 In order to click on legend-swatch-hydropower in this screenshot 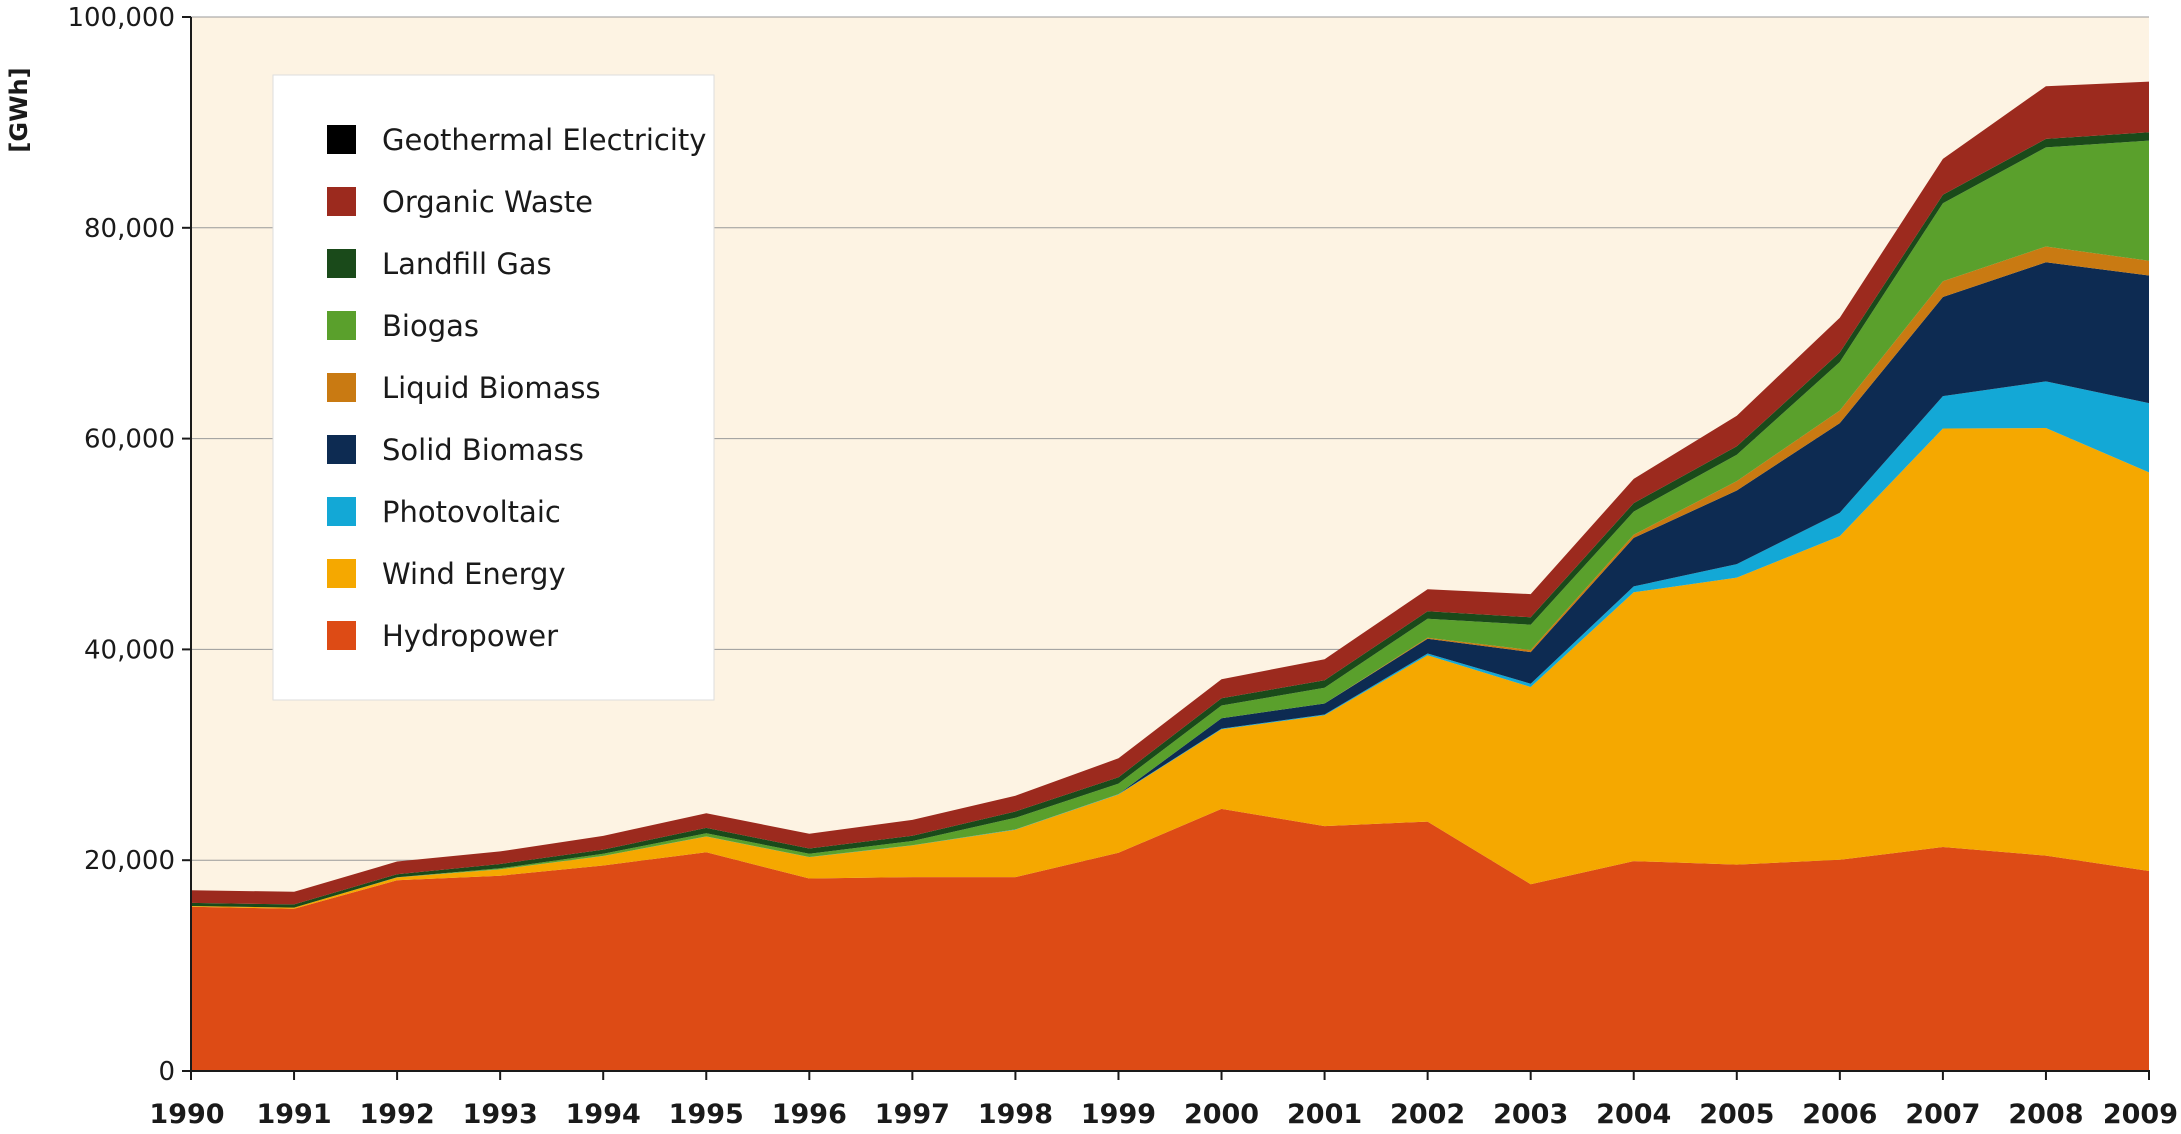, I will do `click(341, 635)`.